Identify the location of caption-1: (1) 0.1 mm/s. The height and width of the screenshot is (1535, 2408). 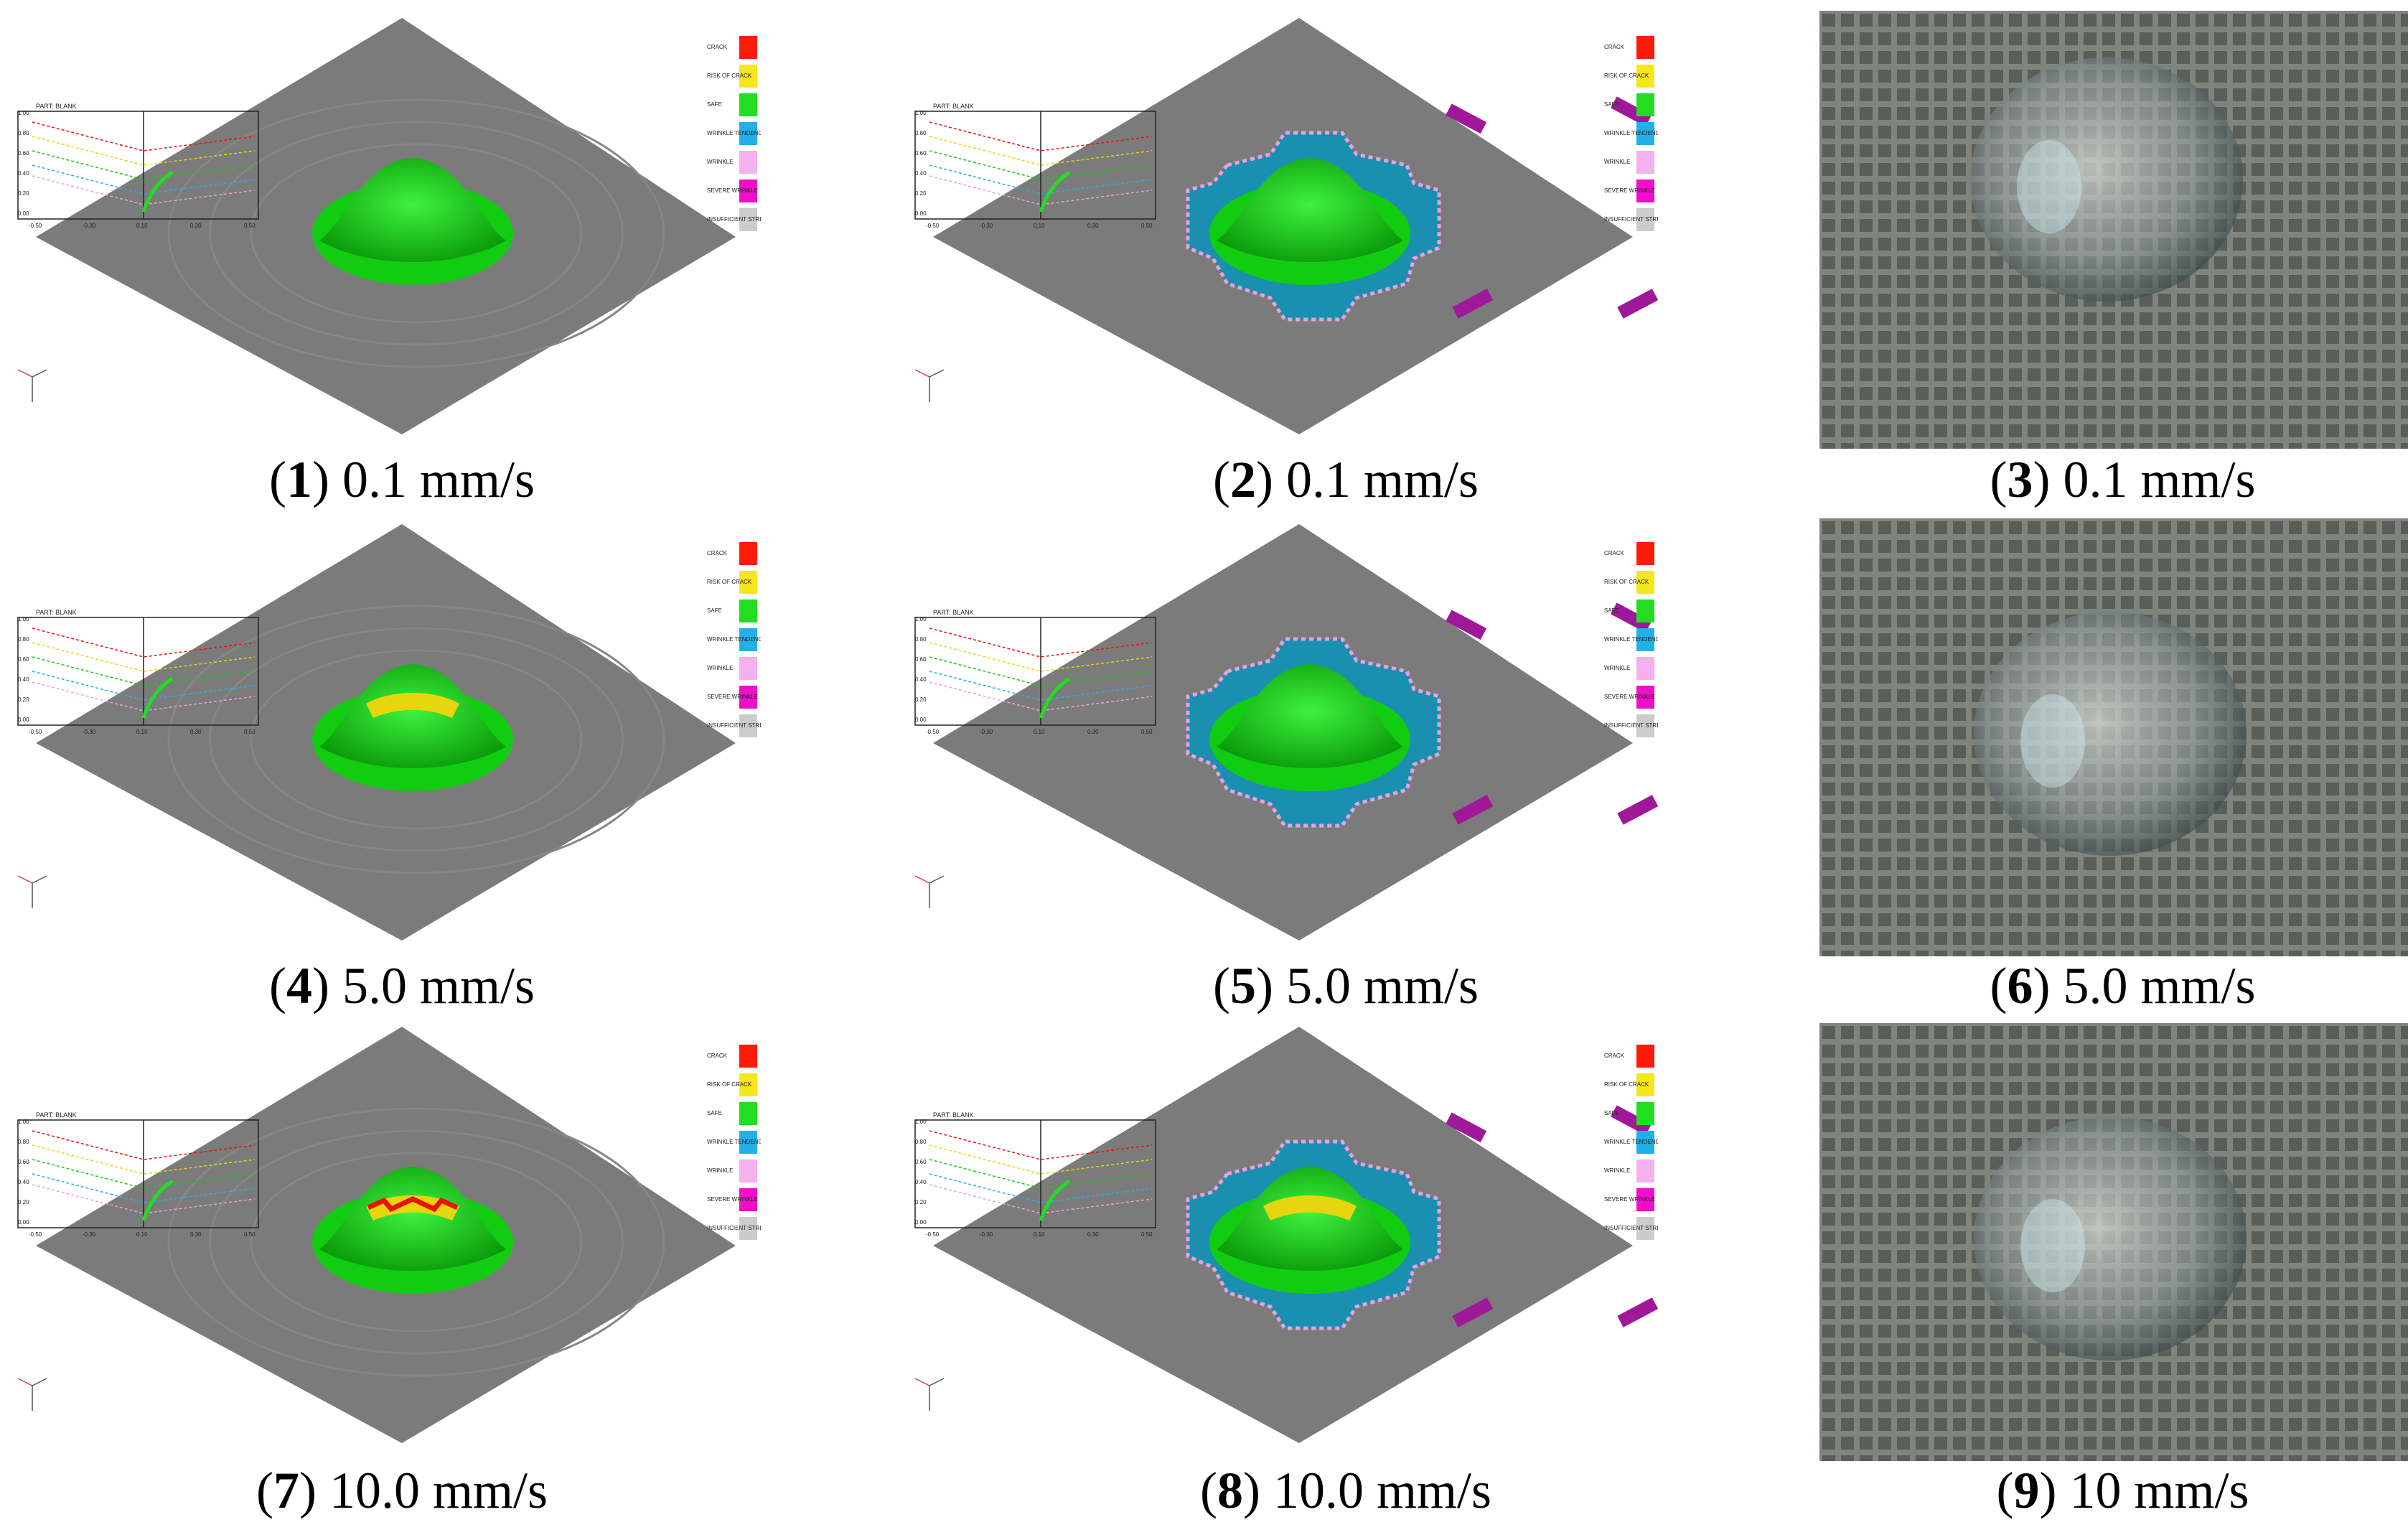
(402, 479).